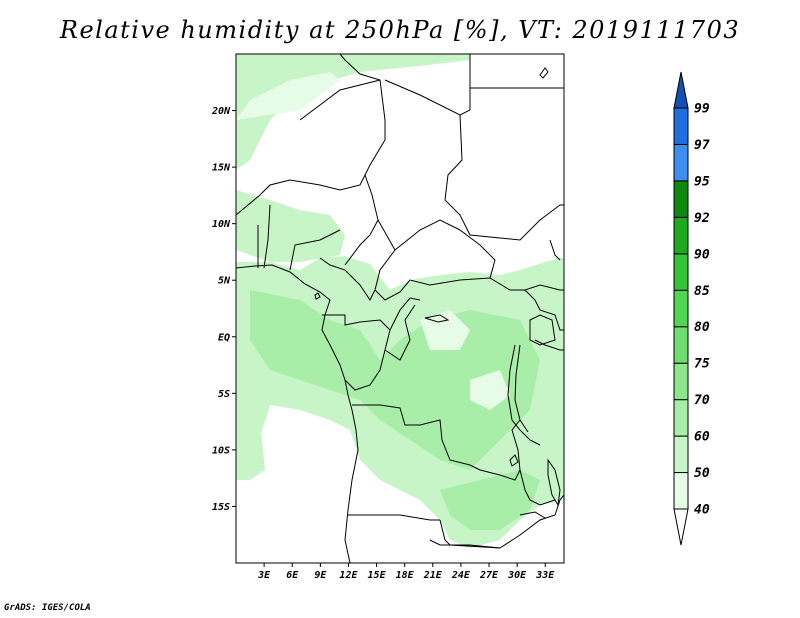 The image size is (800, 618). I want to click on colorbar-label: 90, so click(702, 254).